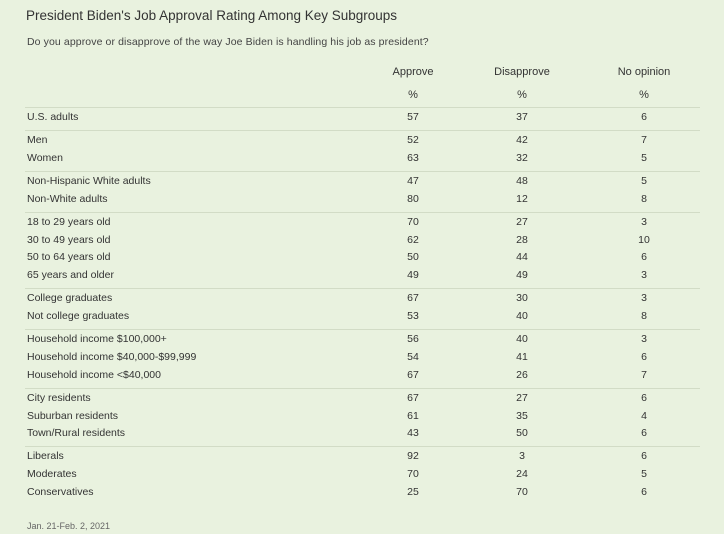 This screenshot has height=534, width=724. What do you see at coordinates (362, 300) in the screenshot?
I see `table-row: College graduates 67 30 3` at bounding box center [362, 300].